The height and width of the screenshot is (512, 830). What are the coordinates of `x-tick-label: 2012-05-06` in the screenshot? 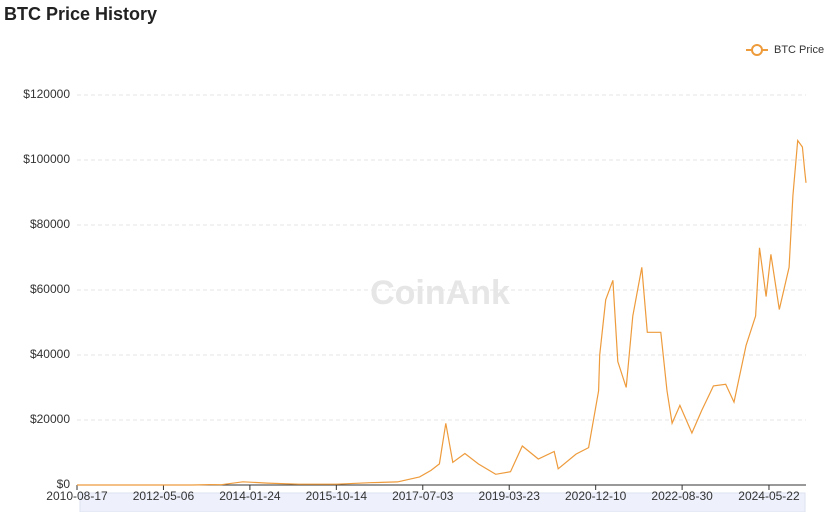 It's located at (164, 496).